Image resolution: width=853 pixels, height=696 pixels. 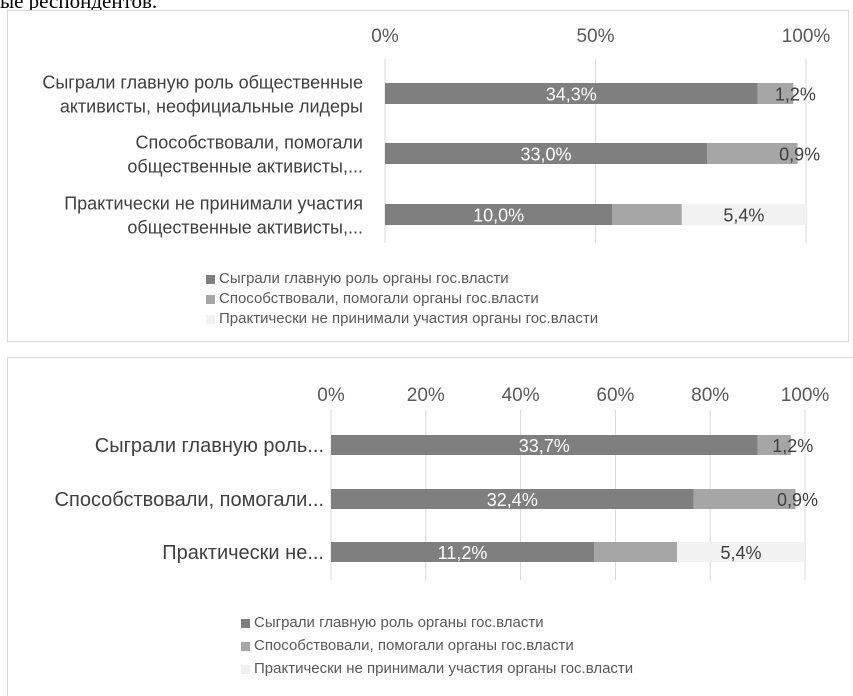 What do you see at coordinates (213, 204) in the screenshot?
I see `category-label: Практически не принимали участия` at bounding box center [213, 204].